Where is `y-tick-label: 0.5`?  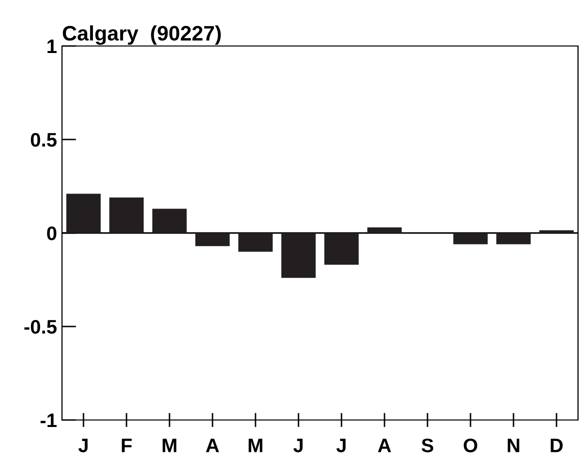 y-tick-label: 0.5 is located at coordinates (43, 139).